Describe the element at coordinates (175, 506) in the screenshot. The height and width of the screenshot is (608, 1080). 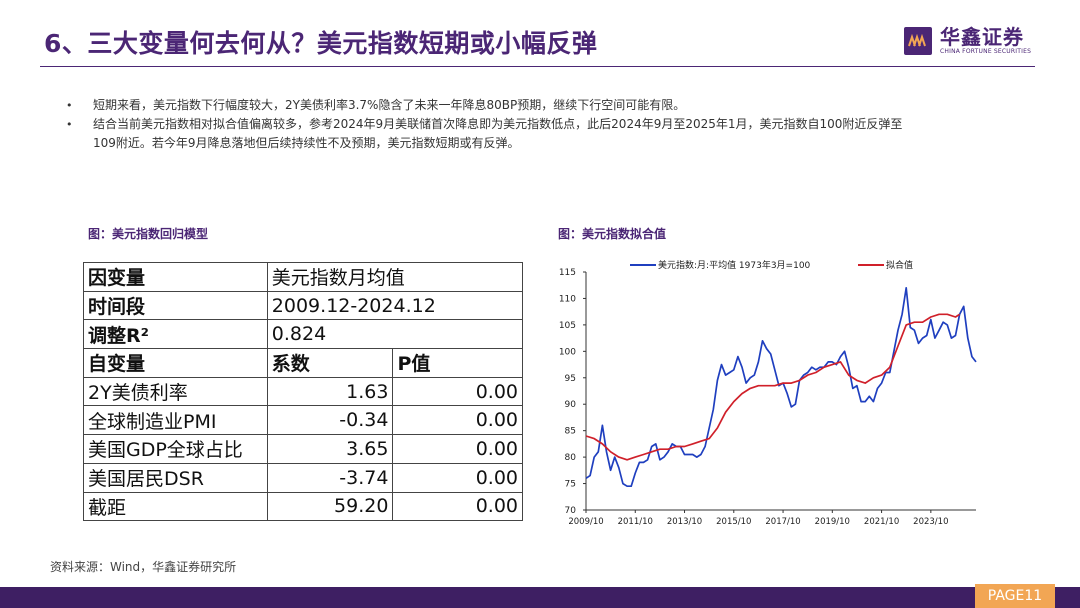
I see `table-cell: 截距` at that location.